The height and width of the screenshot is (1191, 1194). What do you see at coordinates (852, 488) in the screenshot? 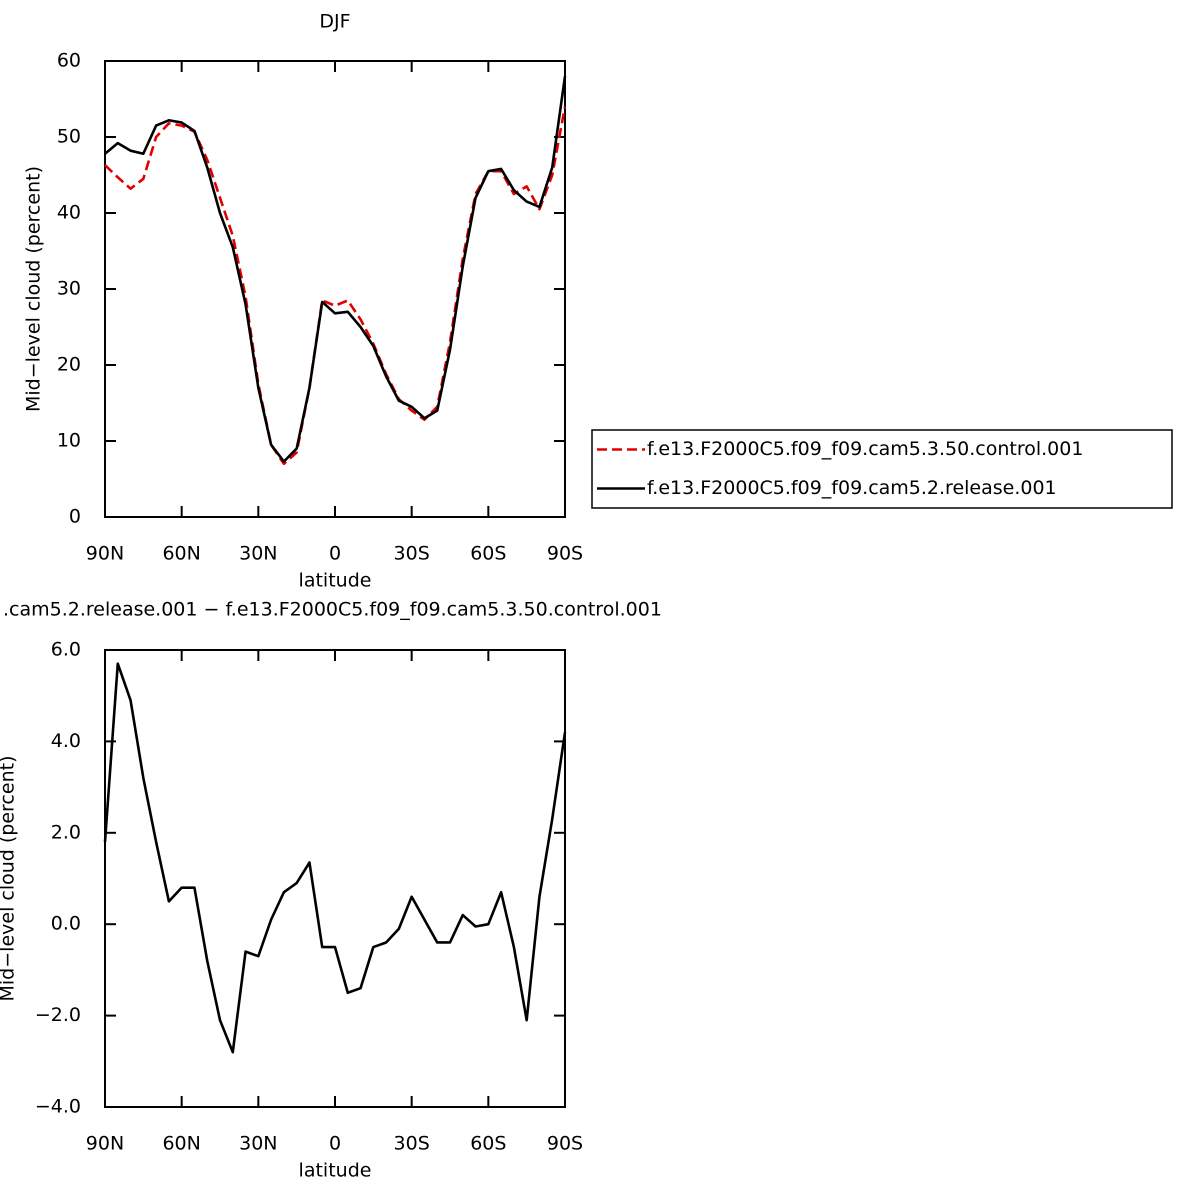
I see `legend-label: f.e13.F2000C5.f09_f09.cam5.2.release.001` at bounding box center [852, 488].